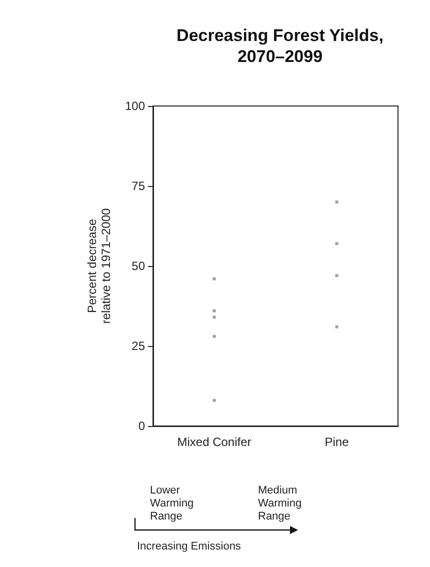 The image size is (430, 567). Describe the element at coordinates (280, 503) in the screenshot. I see `text: Medium Warming Range` at that location.